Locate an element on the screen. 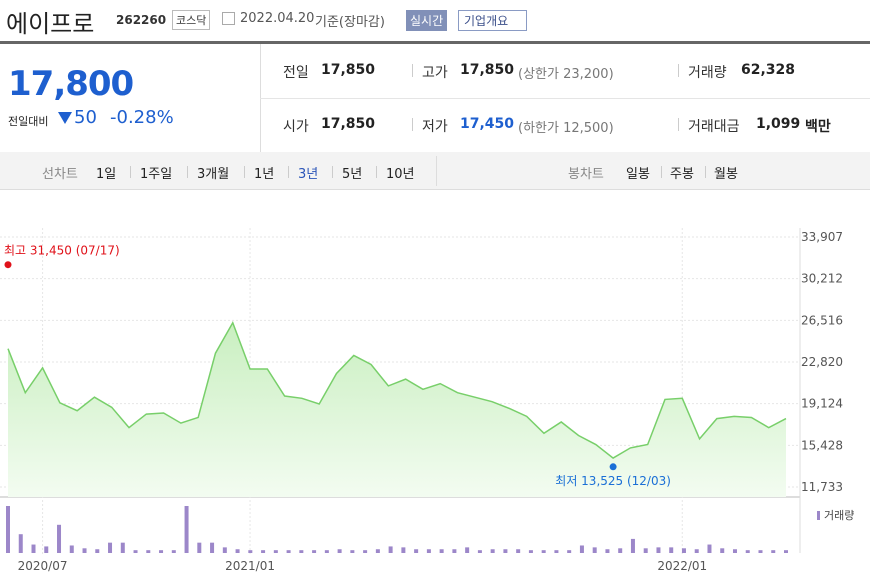  line-tab: 3년 is located at coordinates (308, 174).